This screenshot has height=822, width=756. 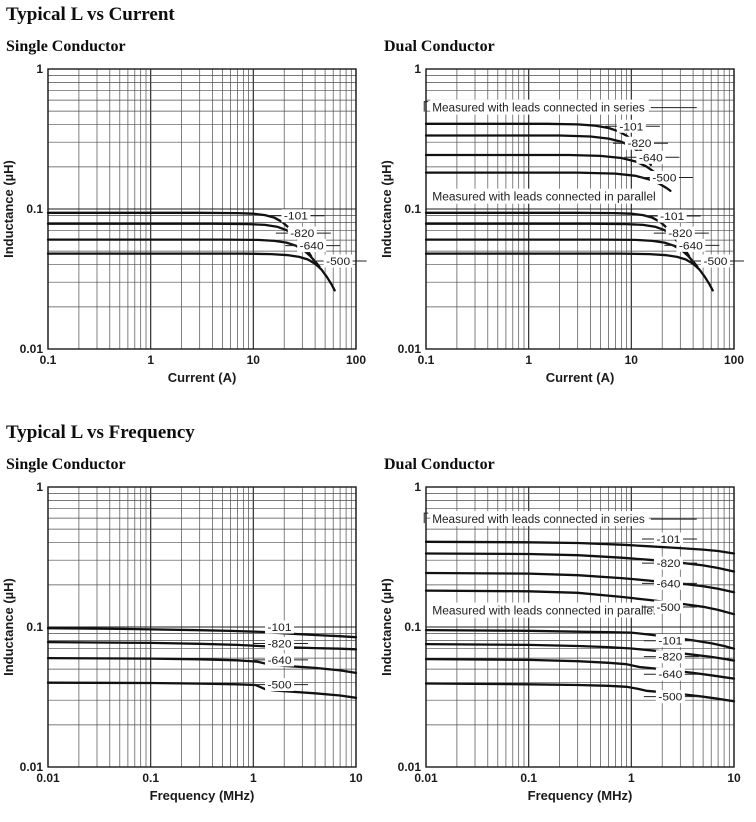 I want to click on curve-label--101: -101, so click(x=297, y=216).